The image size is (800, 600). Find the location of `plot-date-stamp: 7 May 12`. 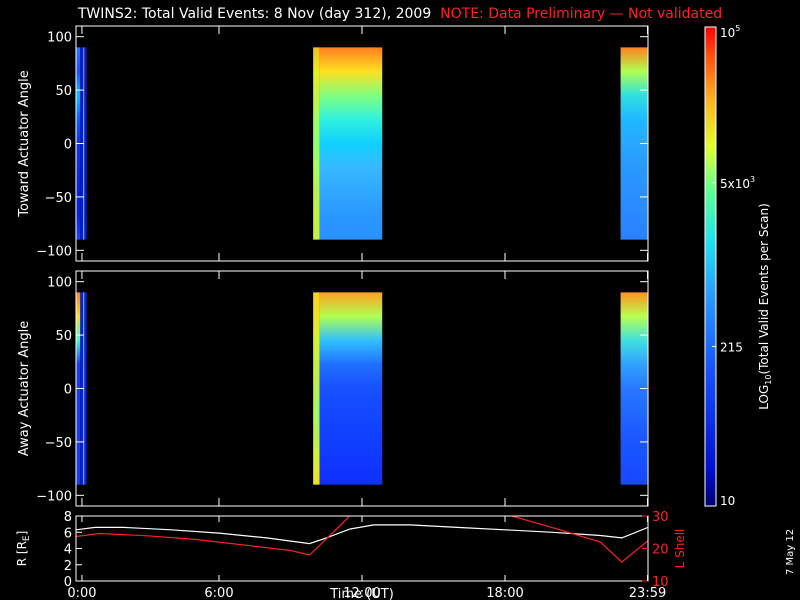

plot-date-stamp: 7 May 12 is located at coordinates (790, 551).